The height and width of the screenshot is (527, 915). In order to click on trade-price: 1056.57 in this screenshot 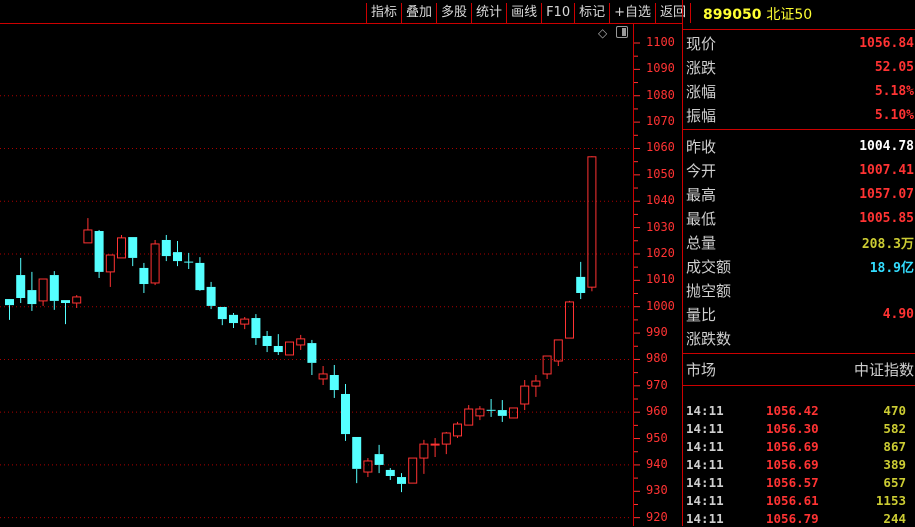, I will do `click(792, 482)`.